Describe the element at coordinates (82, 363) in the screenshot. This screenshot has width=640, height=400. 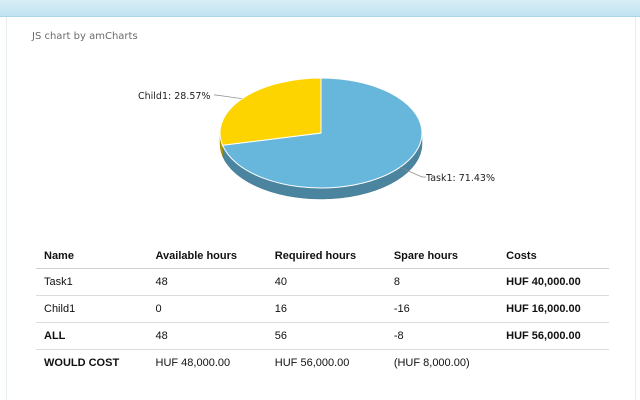
I see `cell-name: WOULD COST` at that location.